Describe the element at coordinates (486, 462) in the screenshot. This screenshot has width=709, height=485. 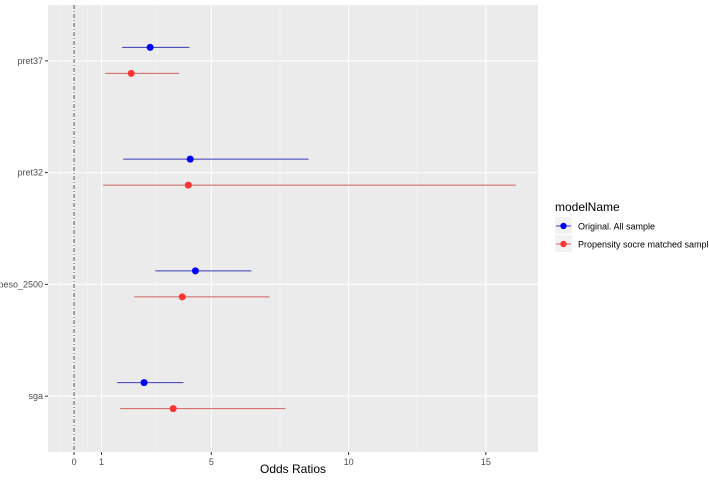
I see `x-tick-label: 15` at that location.